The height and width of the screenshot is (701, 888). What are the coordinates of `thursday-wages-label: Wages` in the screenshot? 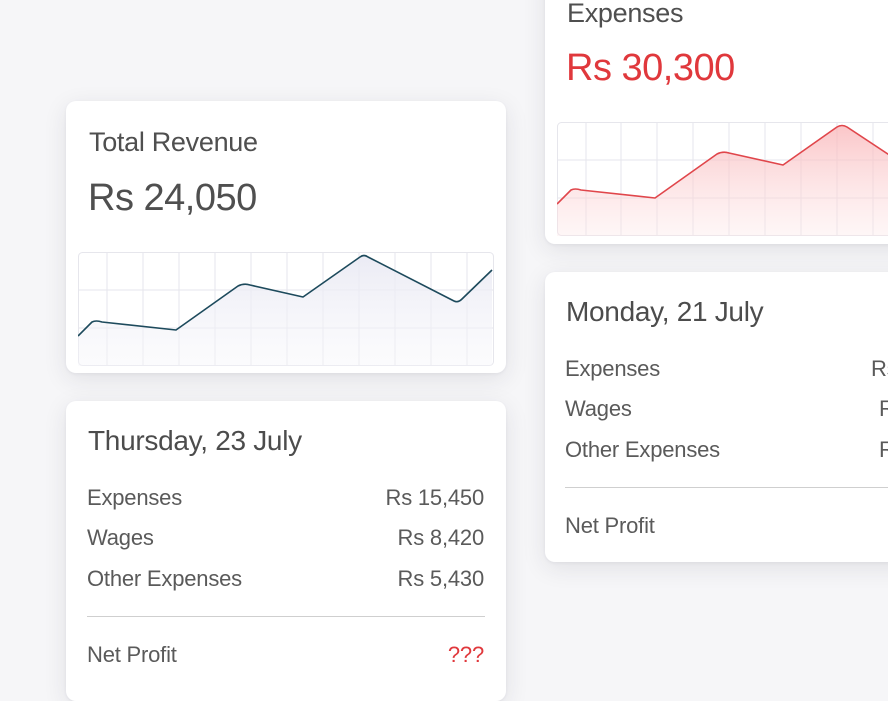 It's located at (120, 538).